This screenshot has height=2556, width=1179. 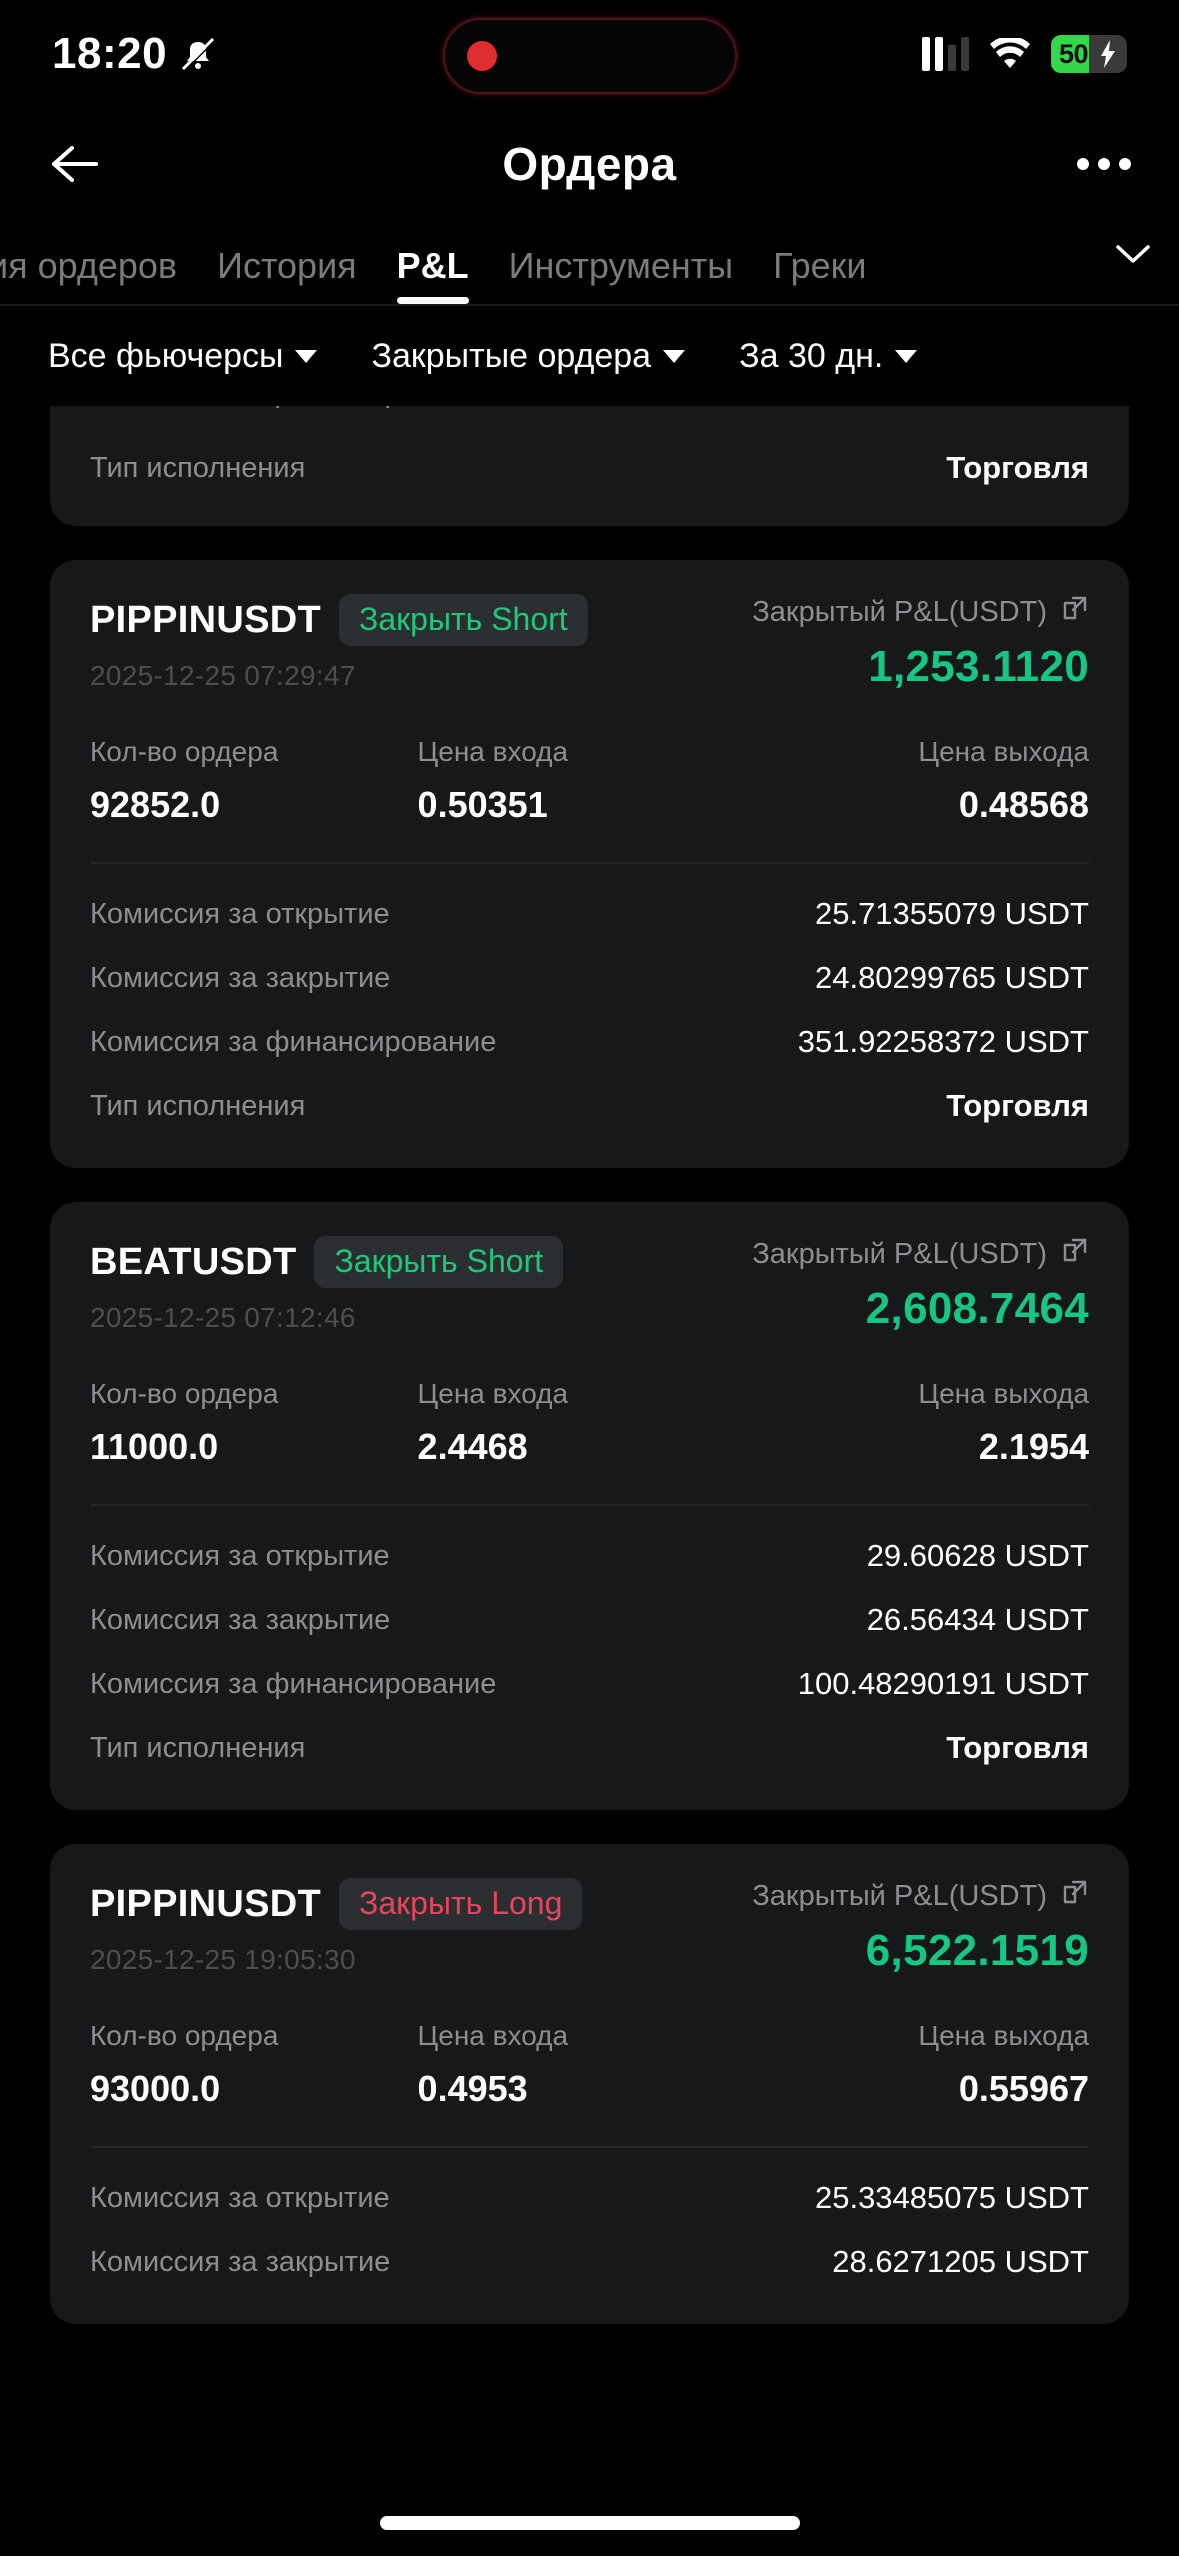 What do you see at coordinates (134, 54) in the screenshot?
I see `status-bar-left: 18:20` at bounding box center [134, 54].